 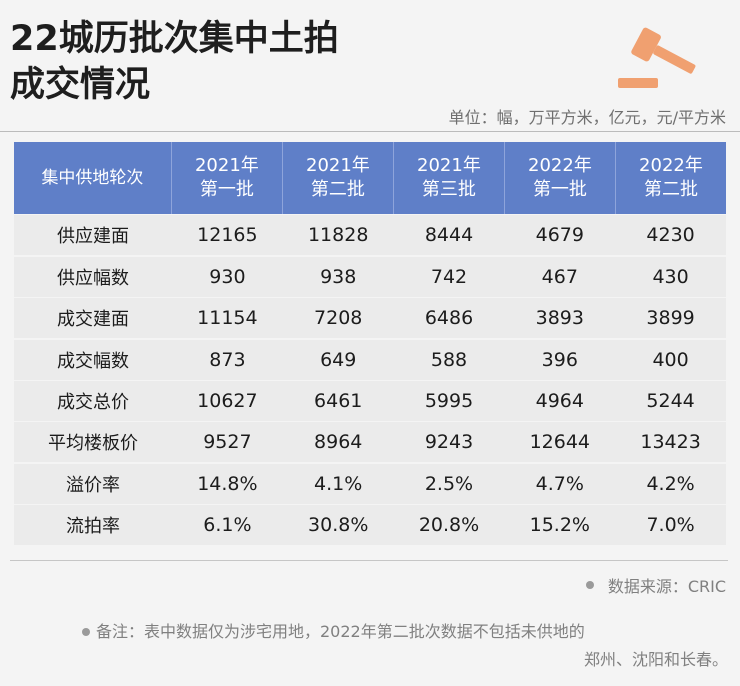 What do you see at coordinates (559, 483) in the screenshot?
I see `table-cell: 4.7%` at bounding box center [559, 483].